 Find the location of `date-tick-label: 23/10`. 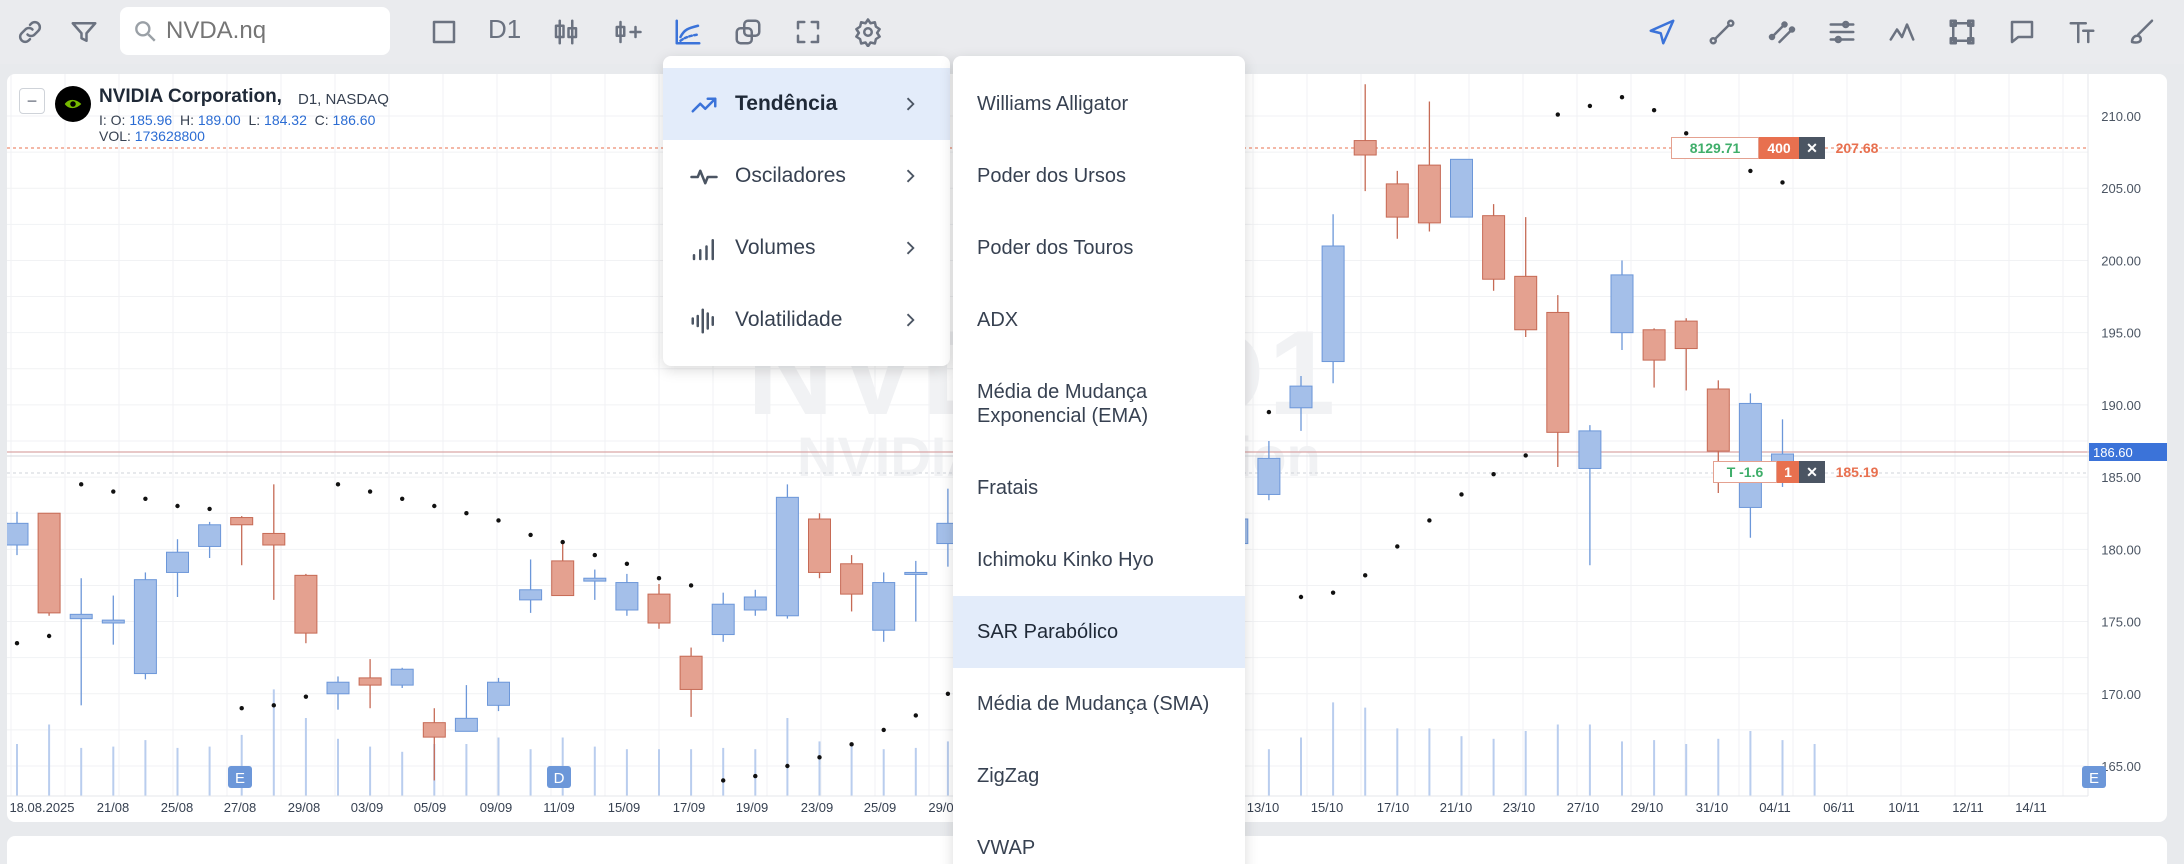

date-tick-label: 23/10 is located at coordinates (1519, 807).